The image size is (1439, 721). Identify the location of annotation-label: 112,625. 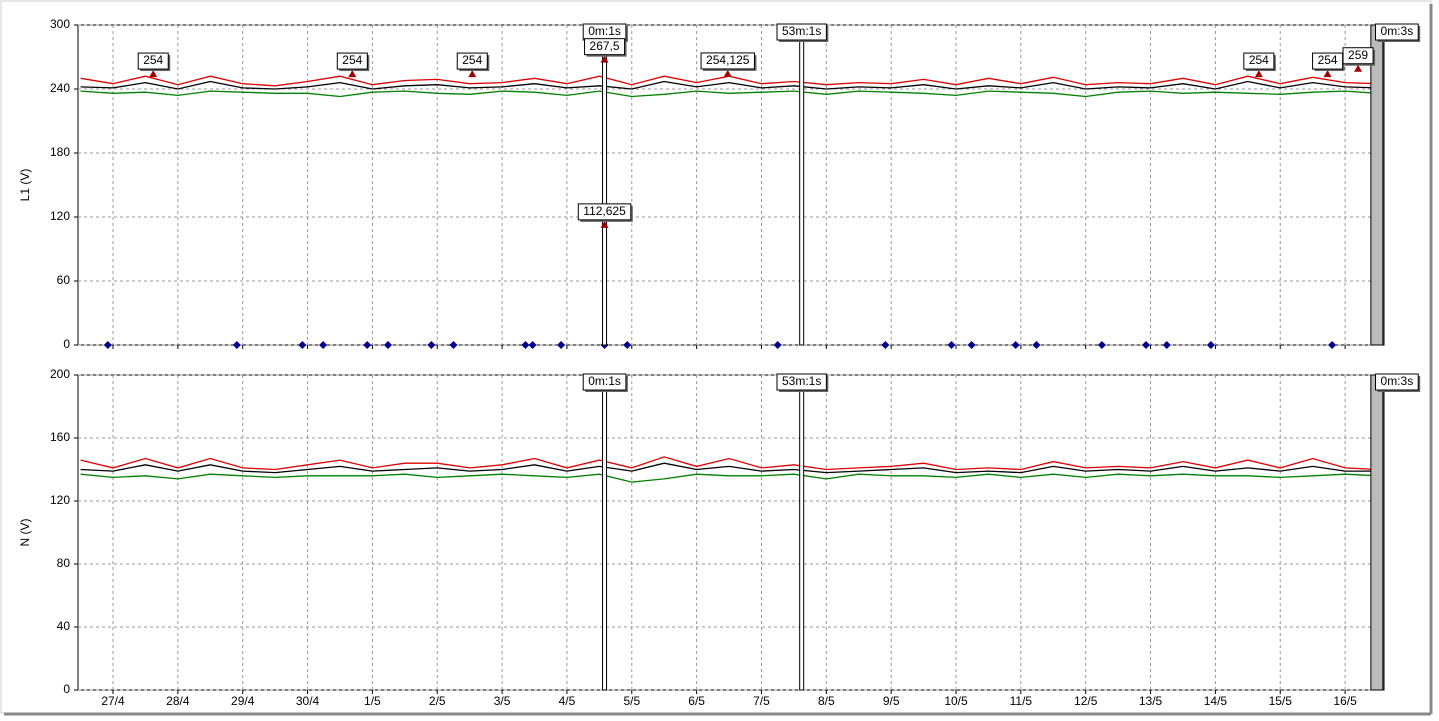
(604, 211).